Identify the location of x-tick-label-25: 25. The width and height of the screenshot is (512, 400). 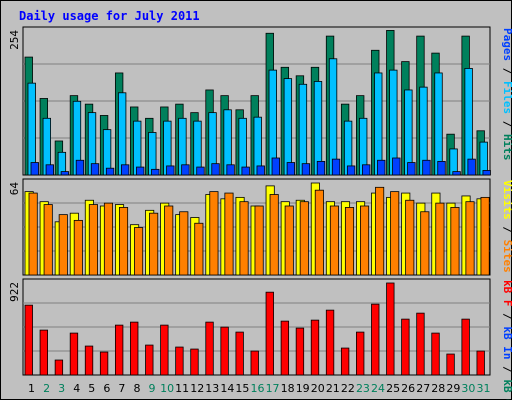
(393, 388).